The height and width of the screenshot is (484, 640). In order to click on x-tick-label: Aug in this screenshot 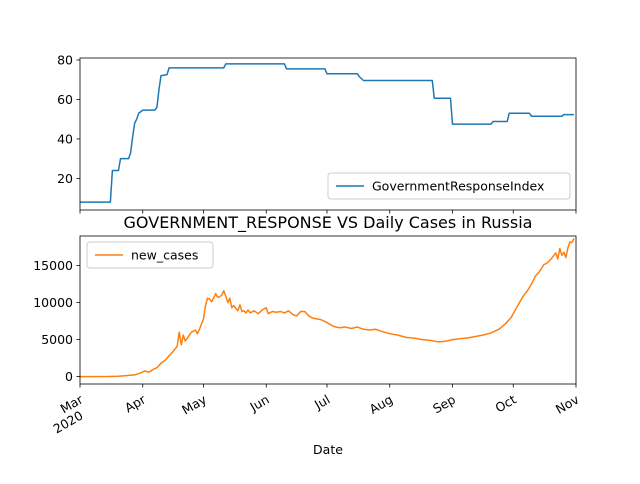, I will do `click(381, 404)`.